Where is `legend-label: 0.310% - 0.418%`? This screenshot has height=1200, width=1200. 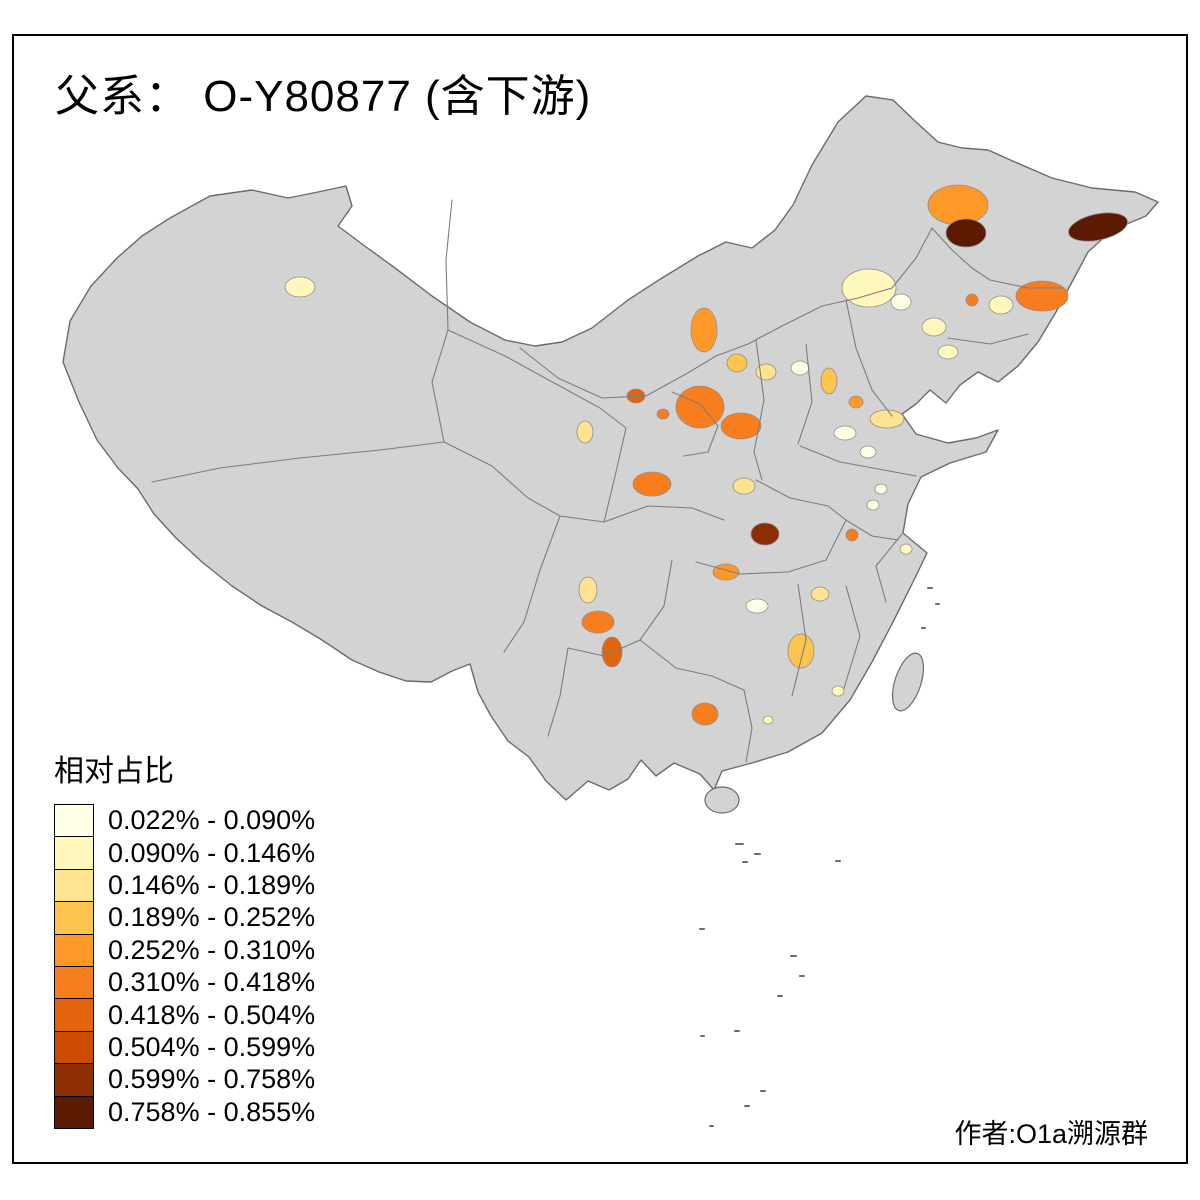
legend-label: 0.310% - 0.418% is located at coordinates (212, 982).